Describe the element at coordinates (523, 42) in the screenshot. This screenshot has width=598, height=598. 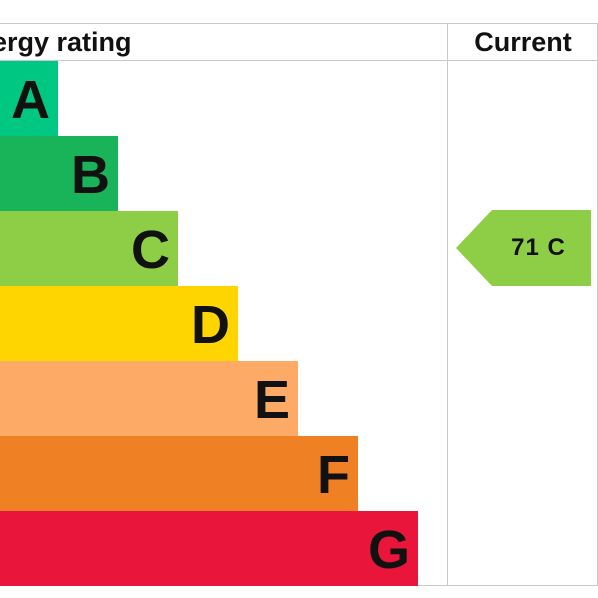
I see `current-header: Current` at that location.